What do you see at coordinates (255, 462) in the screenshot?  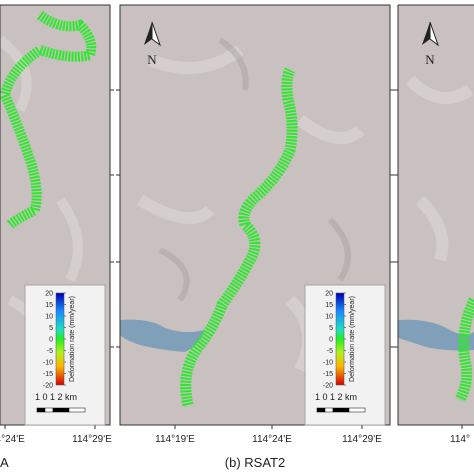 I see `caption: (b) RSAT2` at bounding box center [255, 462].